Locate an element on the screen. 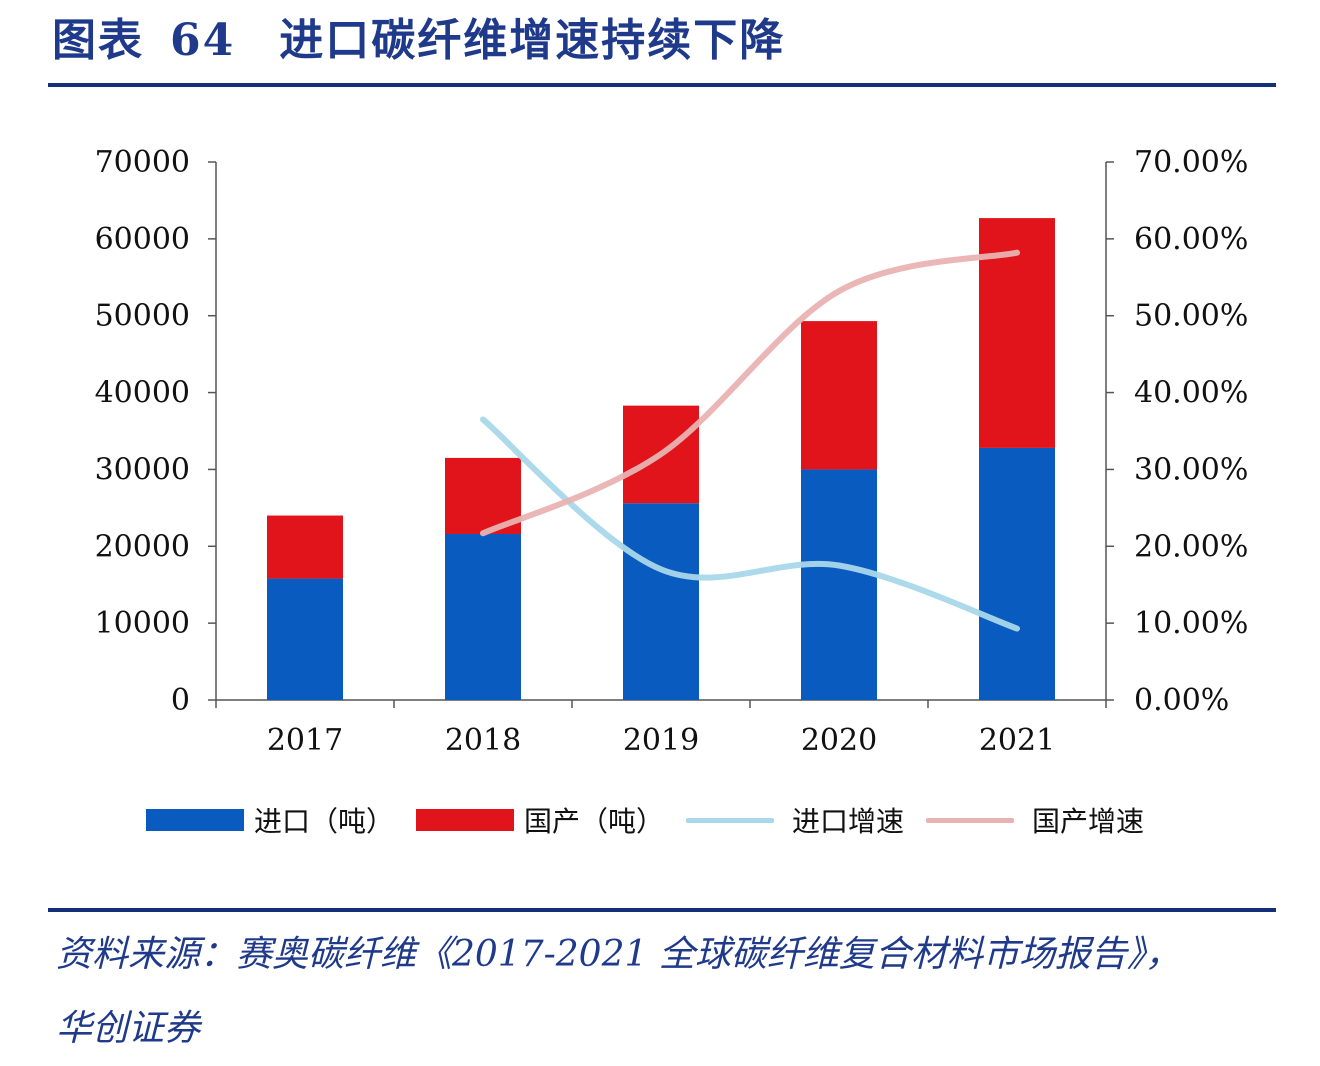  legend-item: 国产（吨） is located at coordinates (540, 820).